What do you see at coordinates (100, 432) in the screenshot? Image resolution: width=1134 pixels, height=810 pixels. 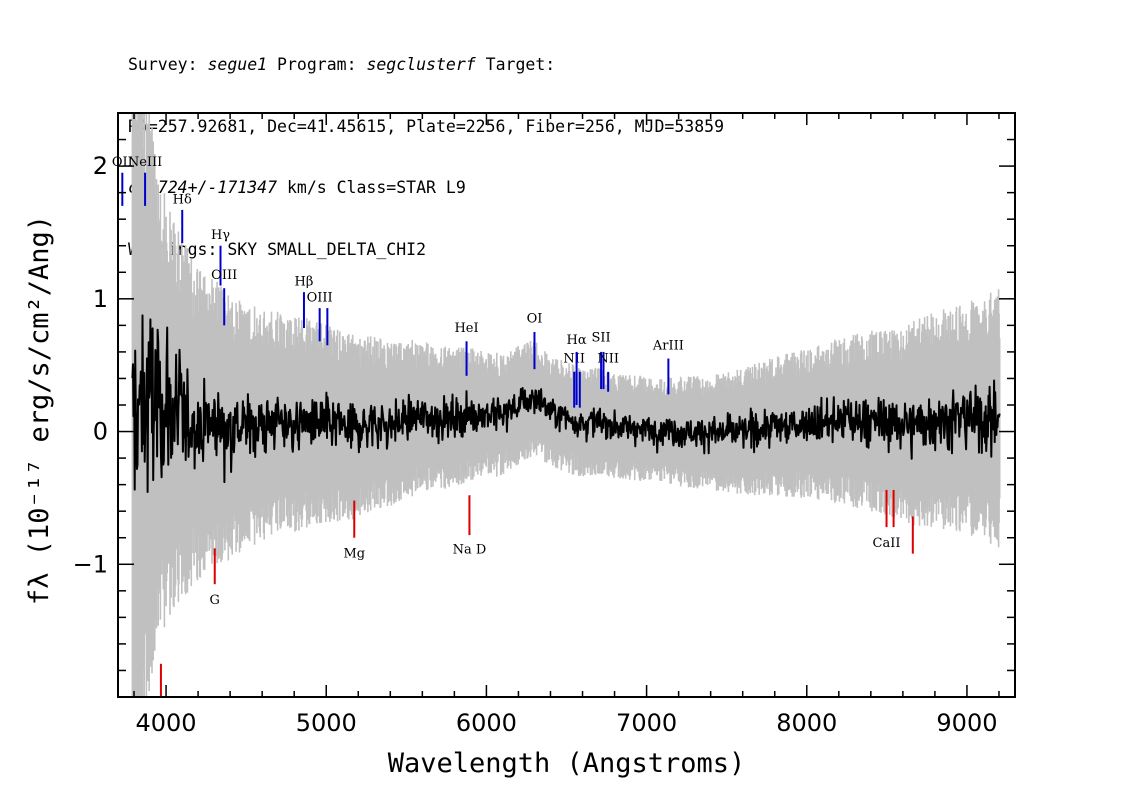 I see `y-tick-label: 0` at bounding box center [100, 432].